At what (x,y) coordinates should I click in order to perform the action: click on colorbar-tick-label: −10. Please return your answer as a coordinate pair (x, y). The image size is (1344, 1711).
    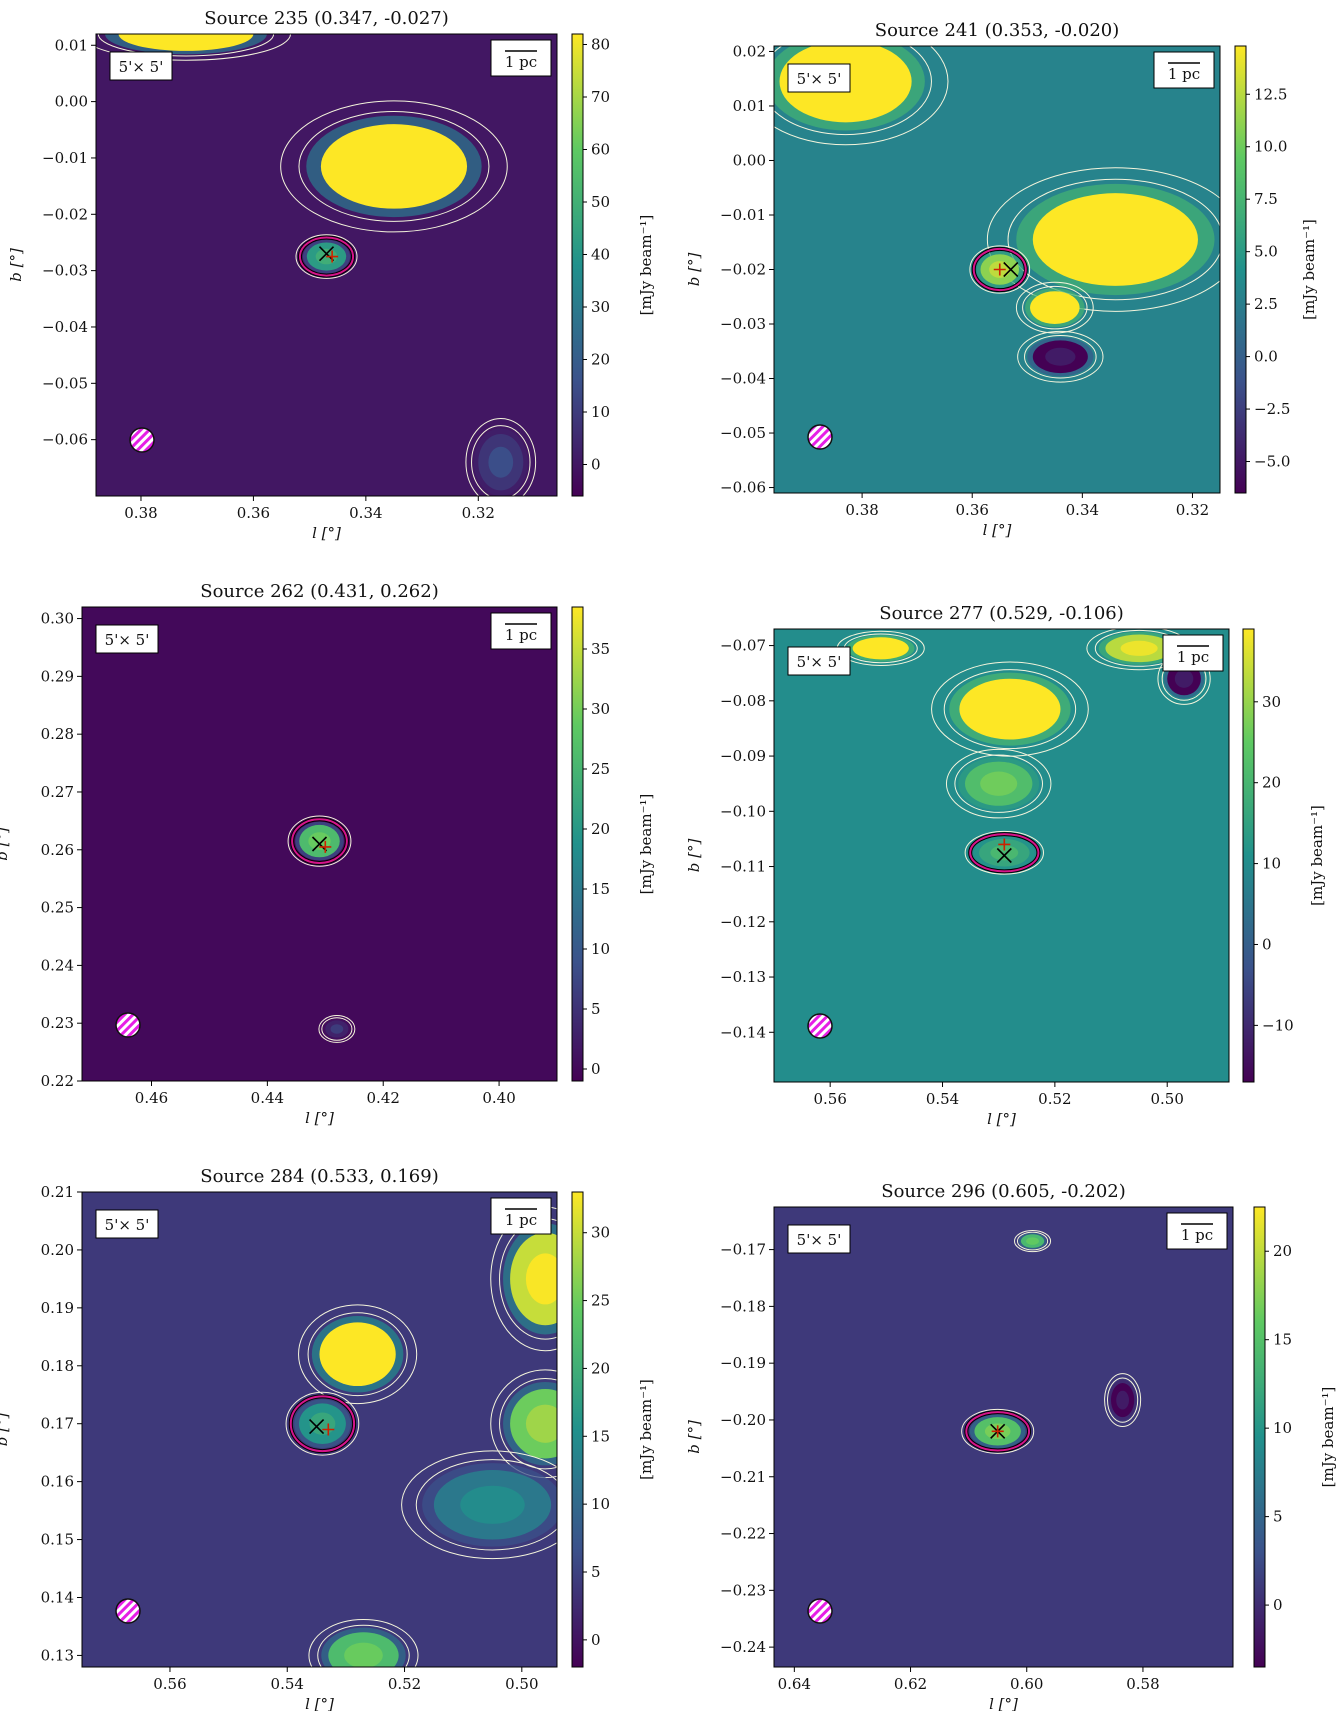
    Looking at the image, I should click on (1278, 1025).